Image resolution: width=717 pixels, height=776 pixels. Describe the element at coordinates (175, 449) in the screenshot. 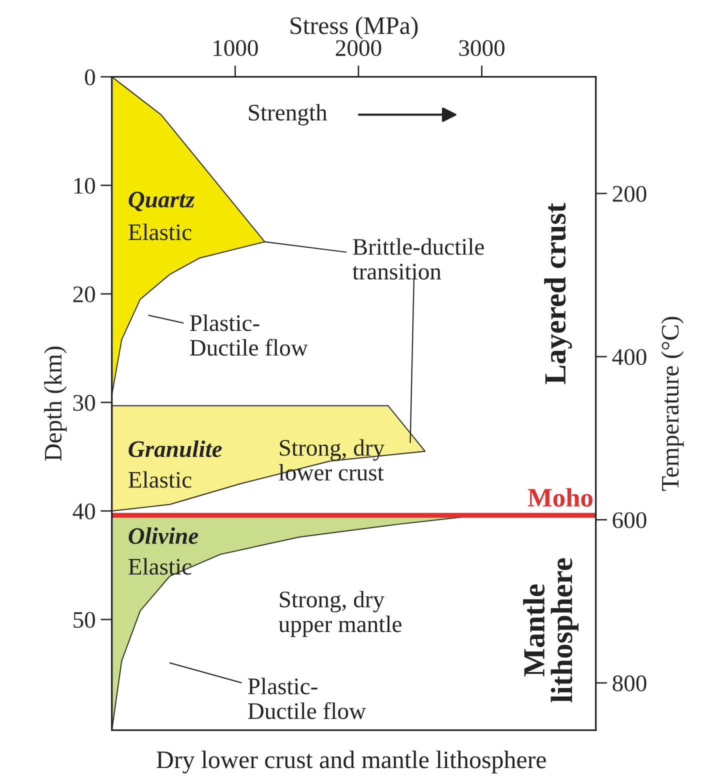

I see `annotation: Granulite` at that location.